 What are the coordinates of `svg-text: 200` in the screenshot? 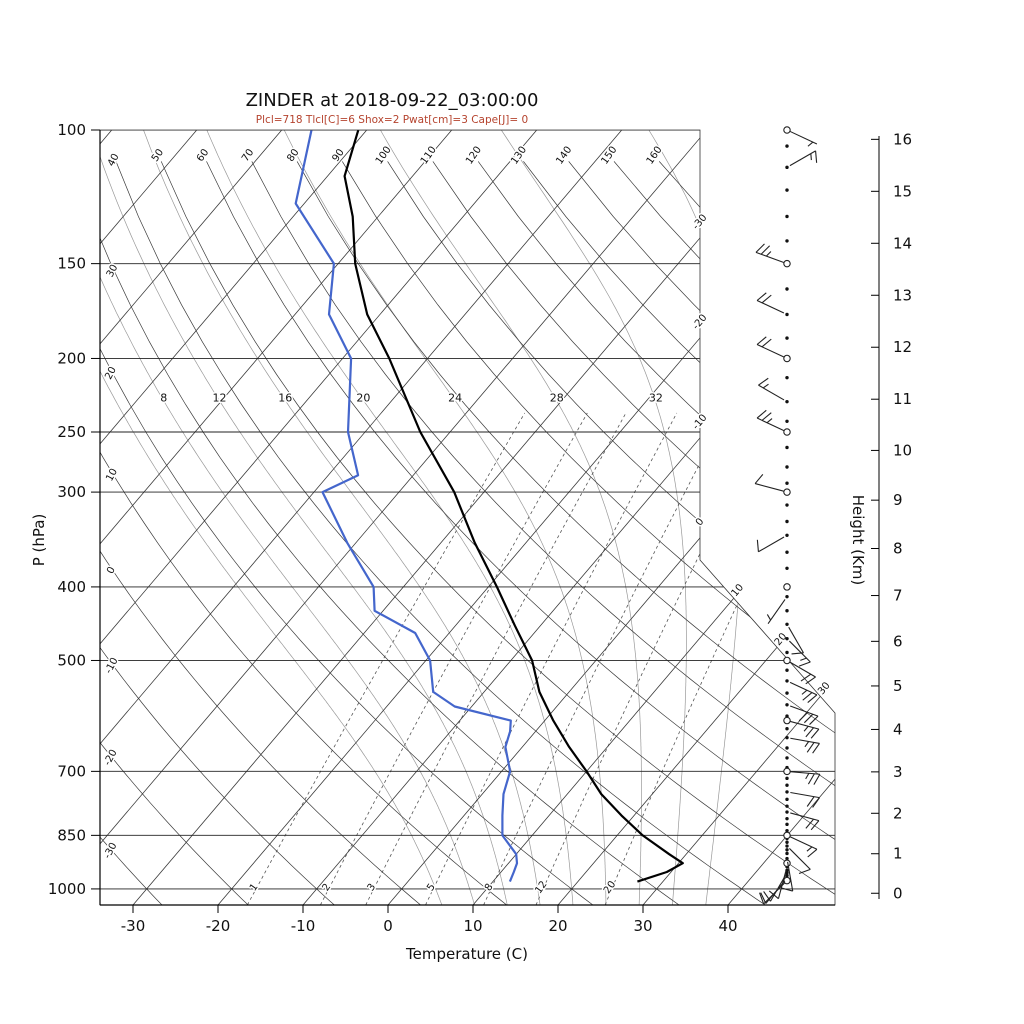 It's located at (71, 359).